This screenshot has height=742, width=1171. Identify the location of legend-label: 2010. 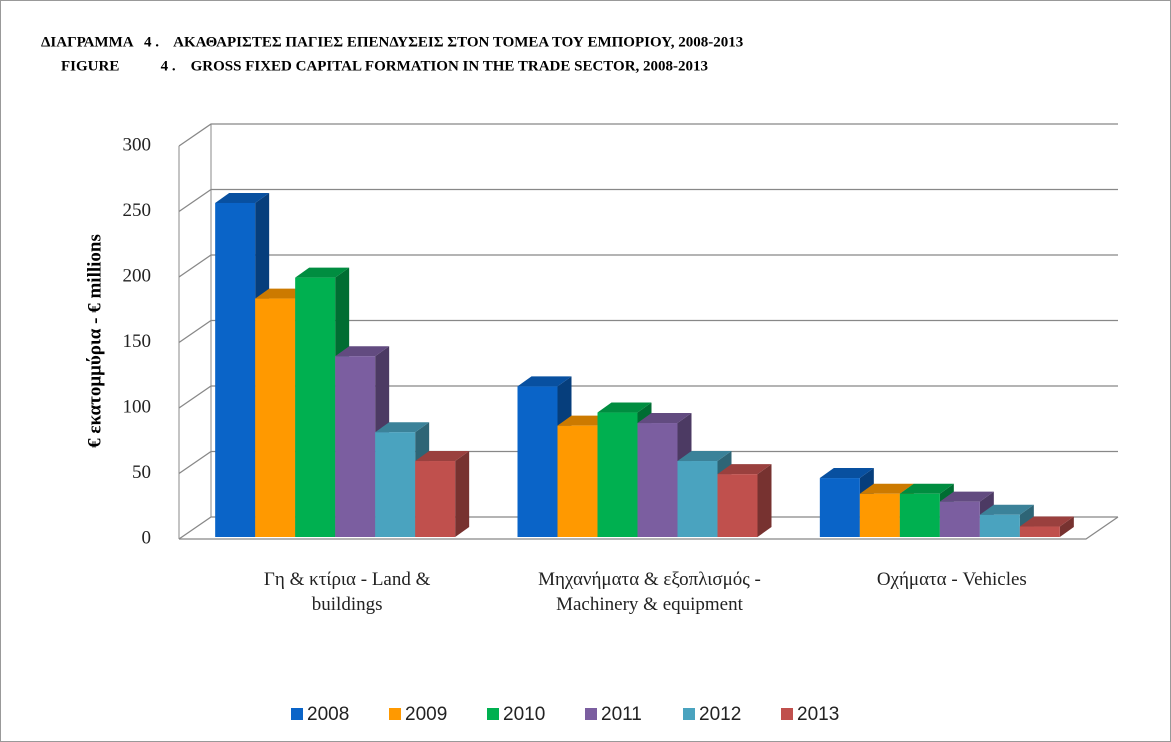
(524, 714).